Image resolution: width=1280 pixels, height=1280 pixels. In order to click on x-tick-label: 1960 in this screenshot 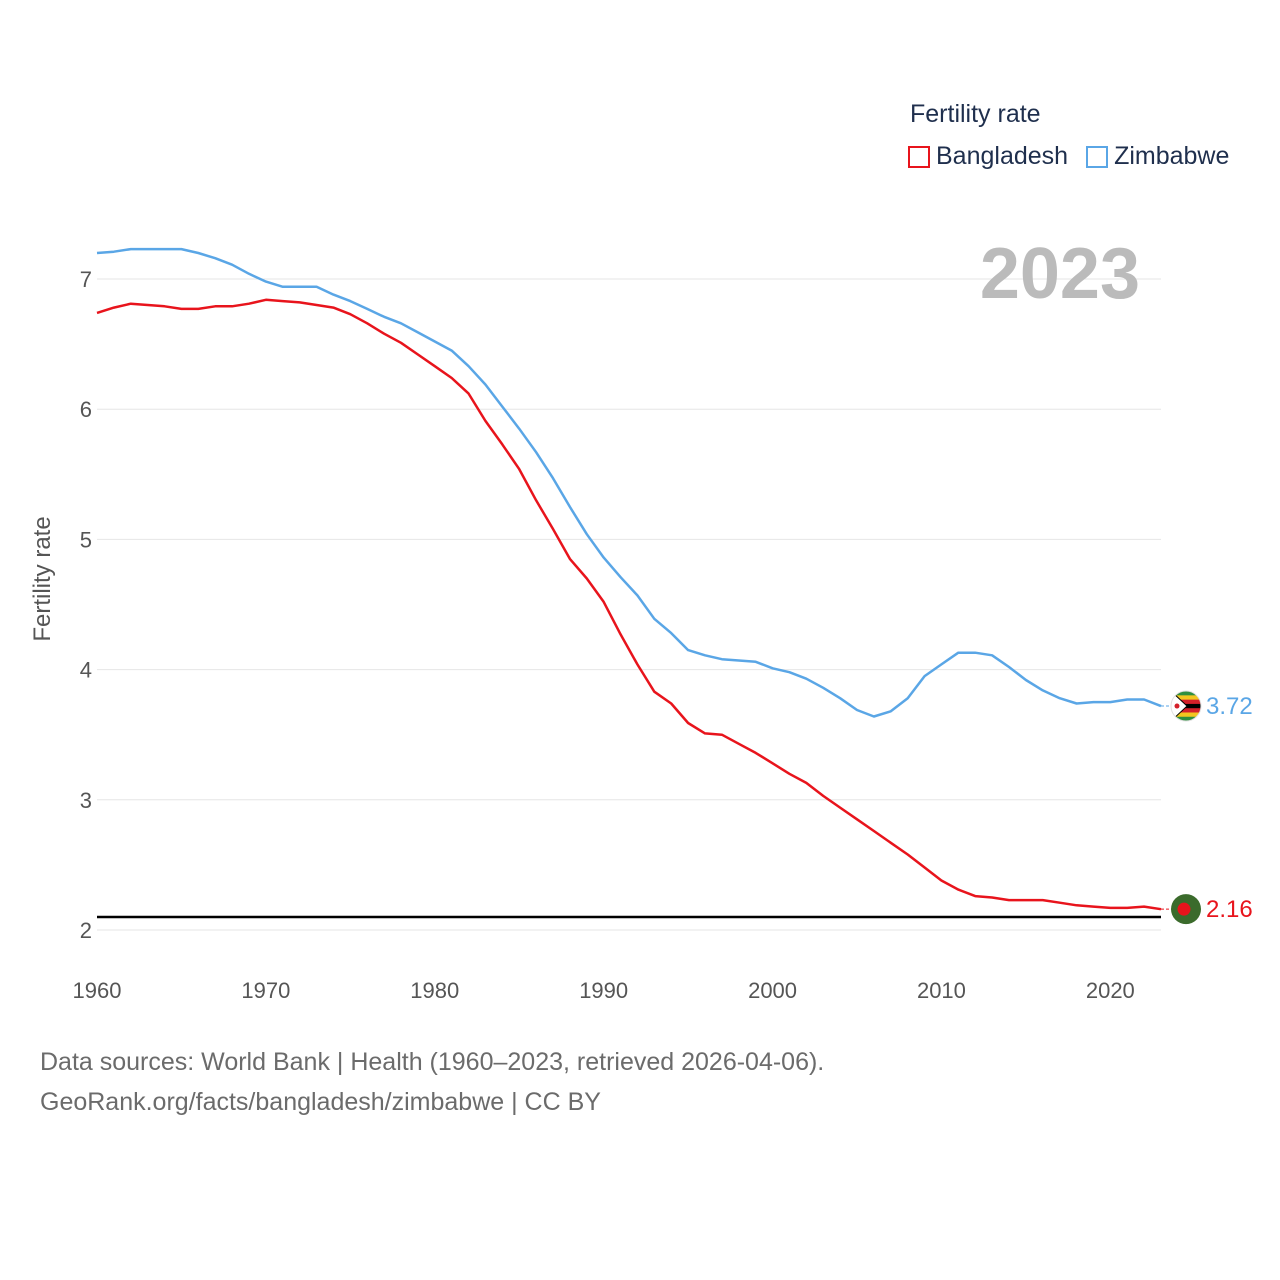, I will do `click(97, 990)`.